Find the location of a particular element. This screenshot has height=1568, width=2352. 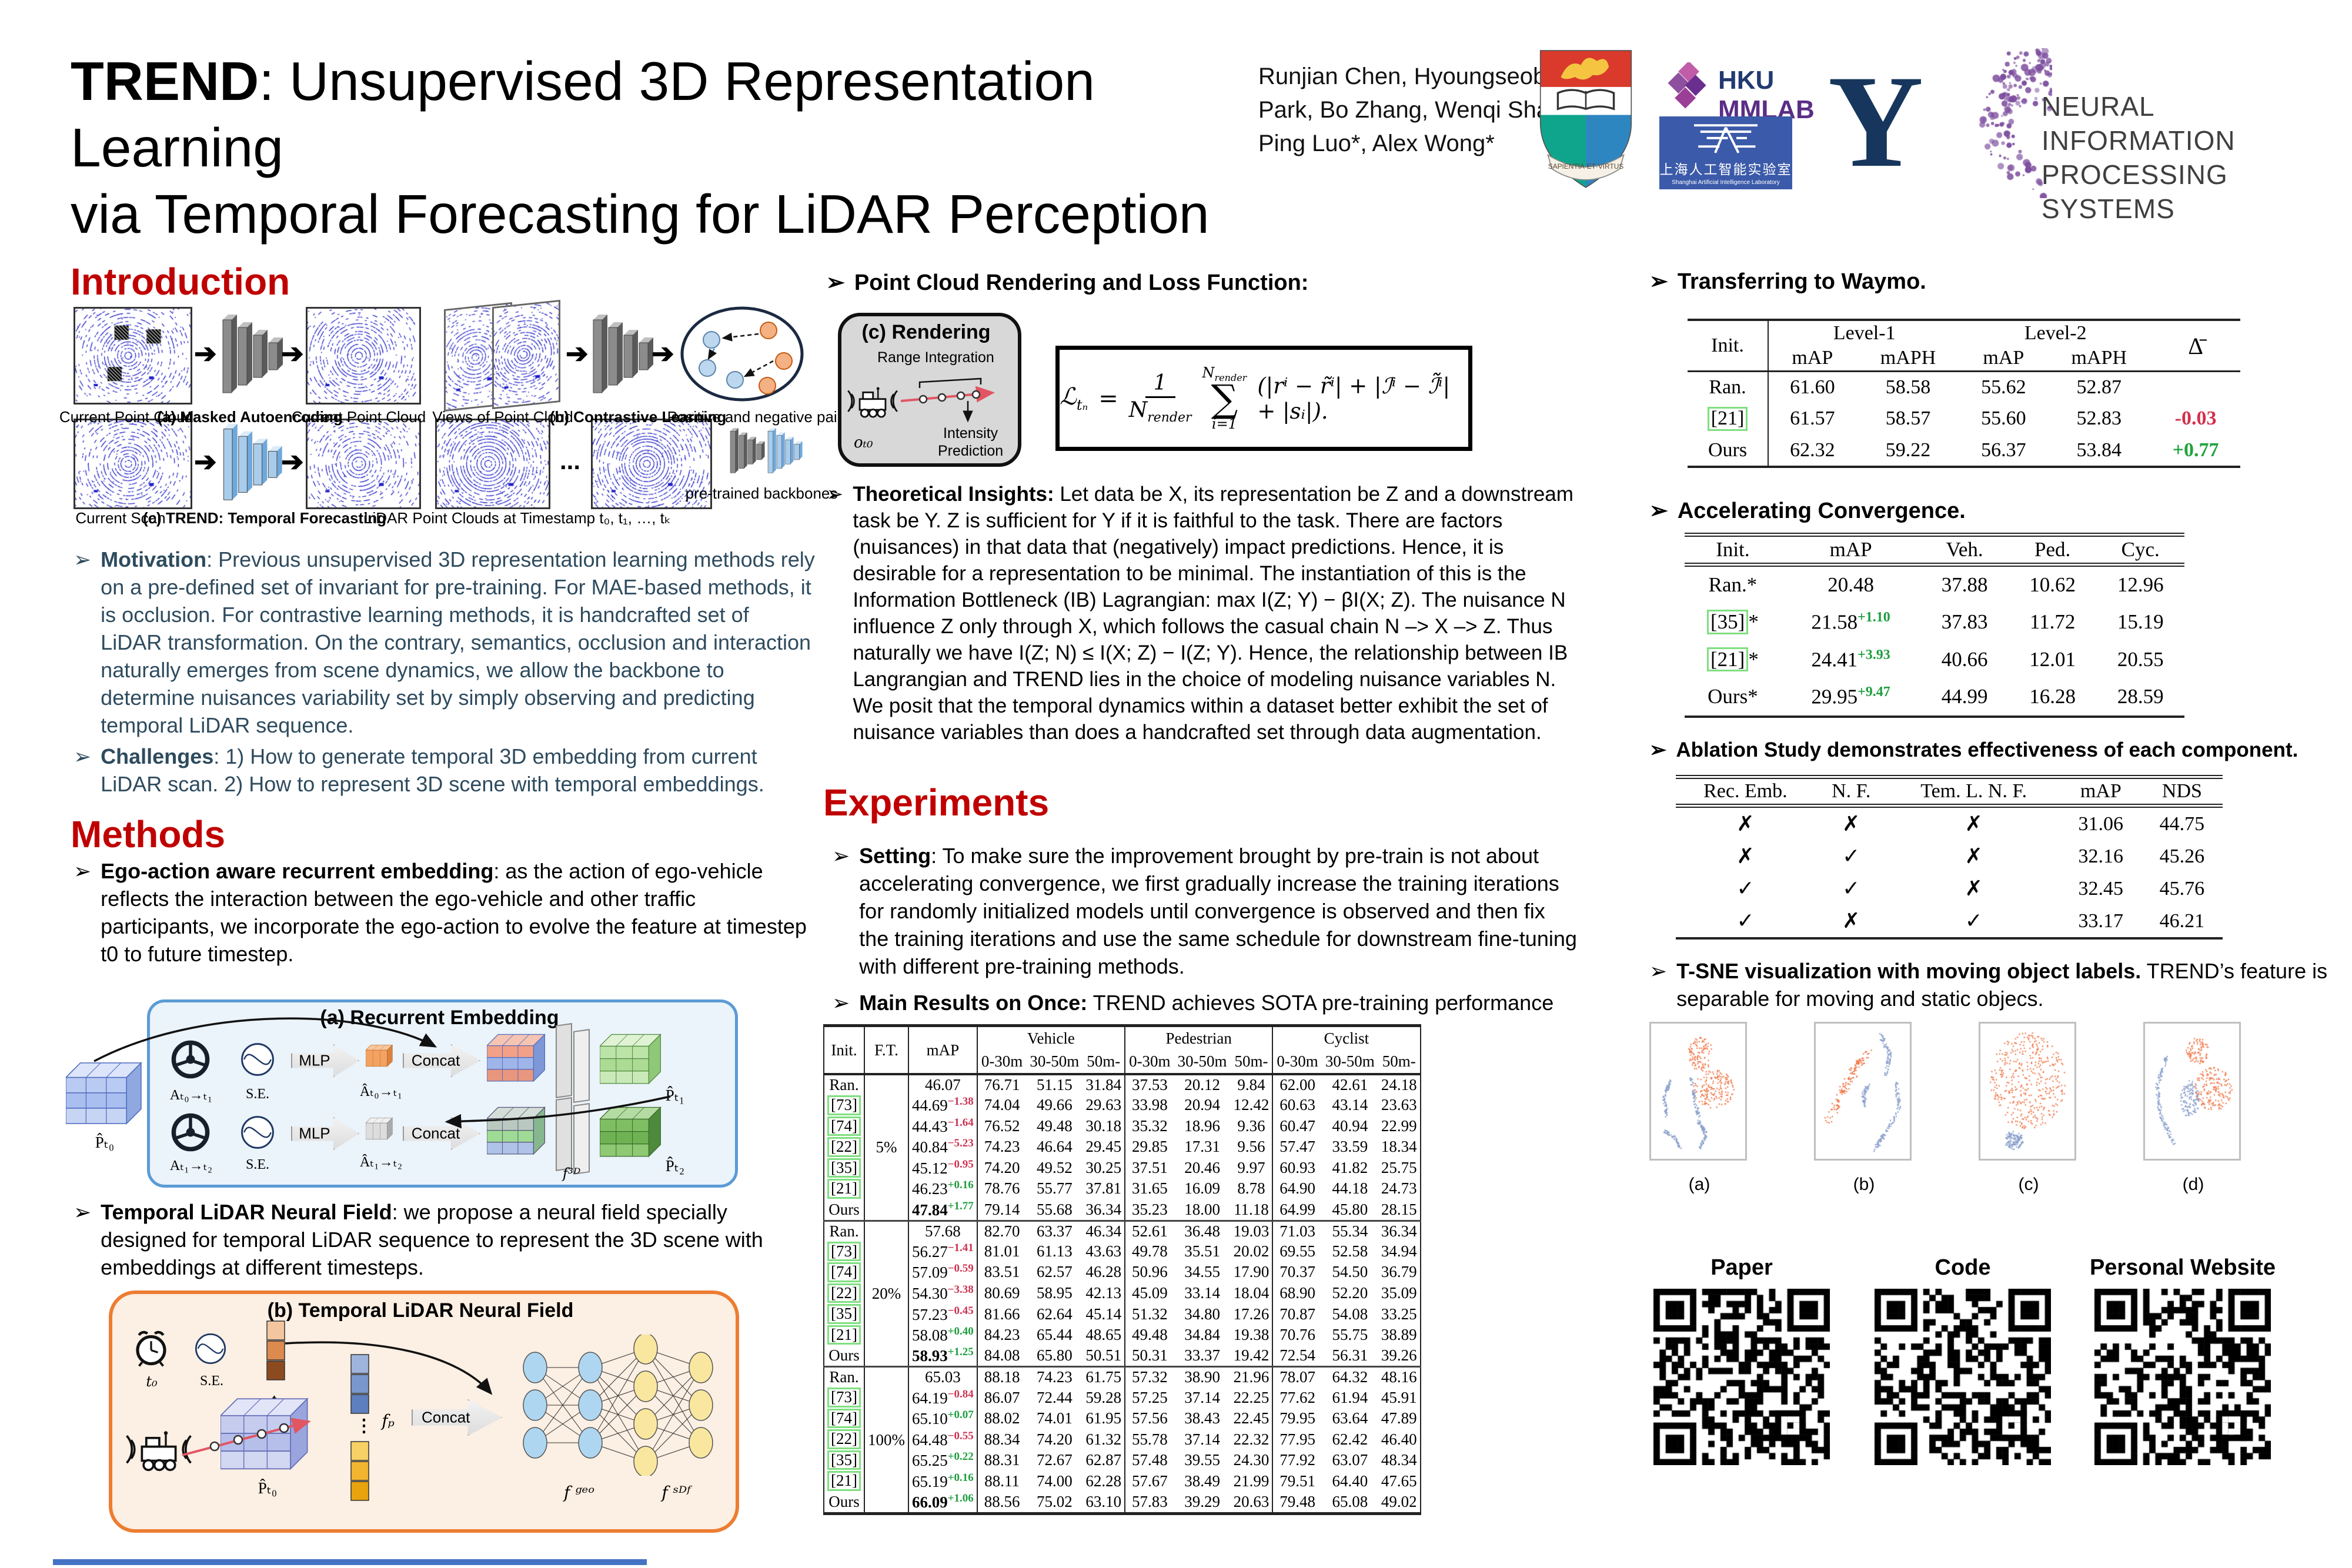

convergence-bullet: ➢ Accelerating Convergence. is located at coordinates (1807, 511).